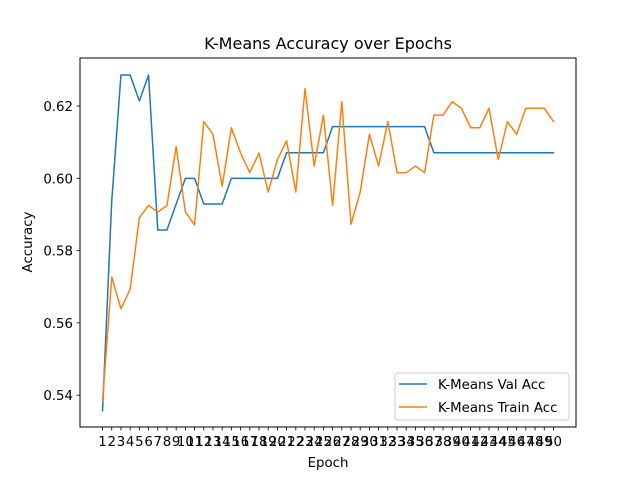 This screenshot has height=480, width=640. What do you see at coordinates (277, 442) in the screenshot?
I see `x-tick-label: 20` at bounding box center [277, 442].